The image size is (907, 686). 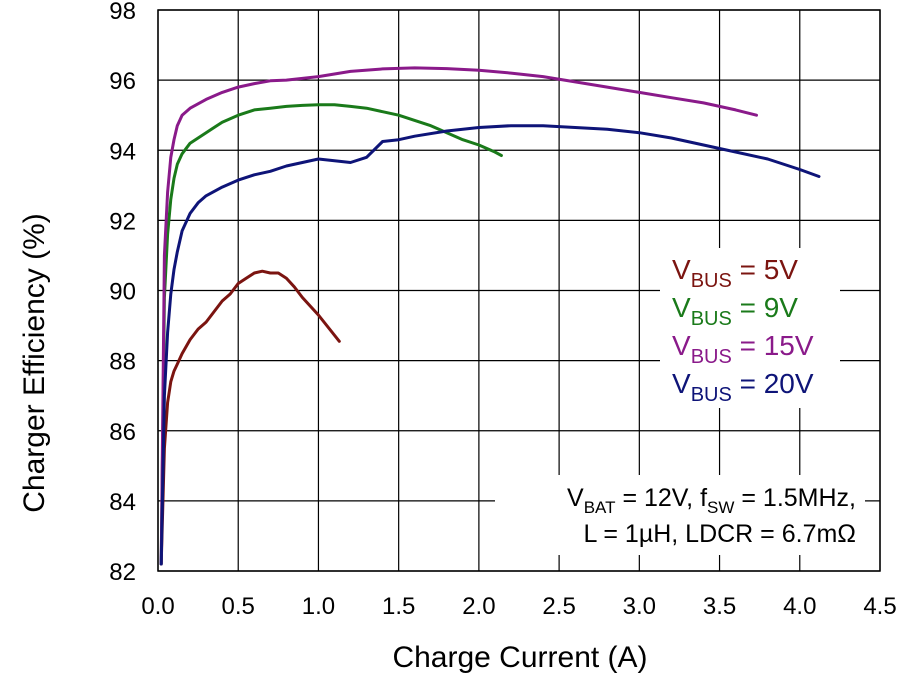 I want to click on y-tick-label: 90, so click(x=122, y=292).